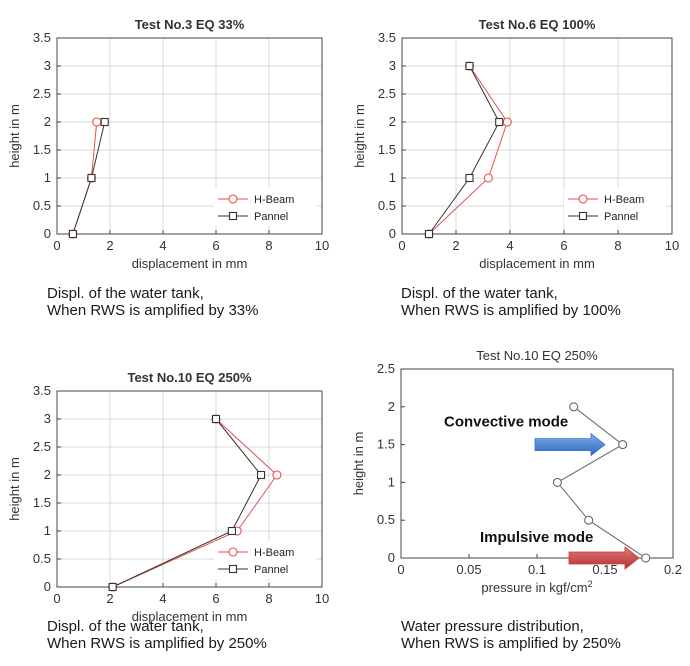 This screenshot has height=666, width=690. I want to click on x-axis-label: pressure in kgf/cm2, so click(536, 587).